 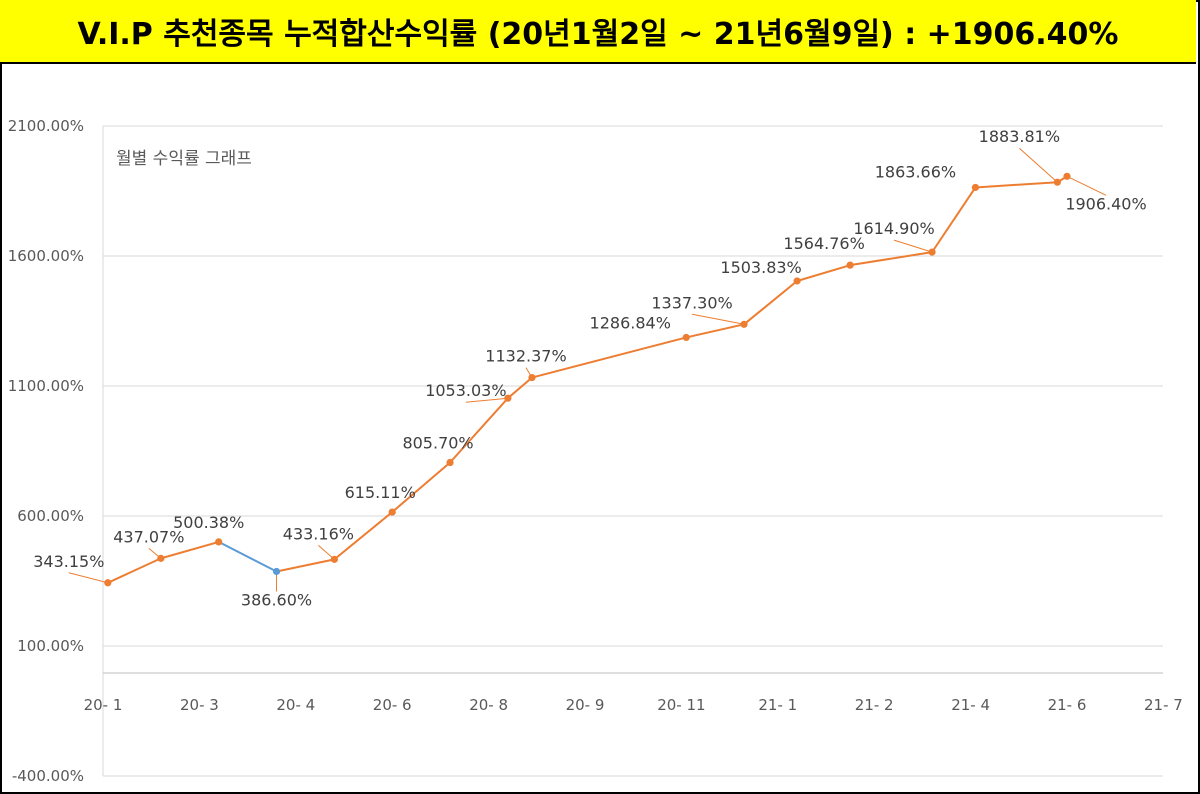 What do you see at coordinates (823, 243) in the screenshot?
I see `data-label: 1564.76%` at bounding box center [823, 243].